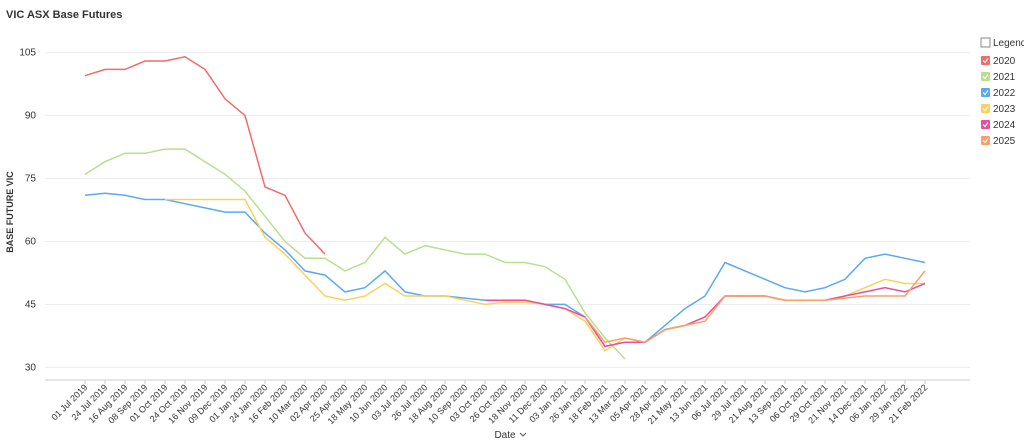 The width and height of the screenshot is (1024, 445). I want to click on legend-toggle, so click(985, 42).